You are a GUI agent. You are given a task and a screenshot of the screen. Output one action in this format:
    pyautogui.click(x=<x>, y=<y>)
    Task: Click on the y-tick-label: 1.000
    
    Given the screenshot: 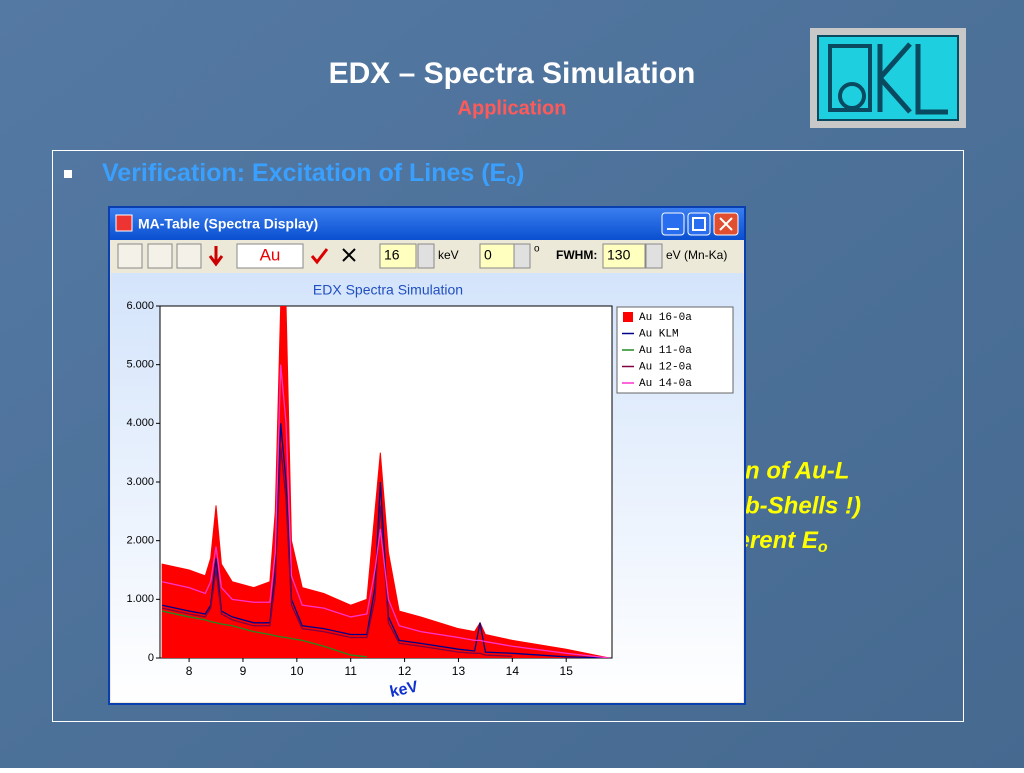 What is the action you would take?
    pyautogui.click(x=140, y=599)
    